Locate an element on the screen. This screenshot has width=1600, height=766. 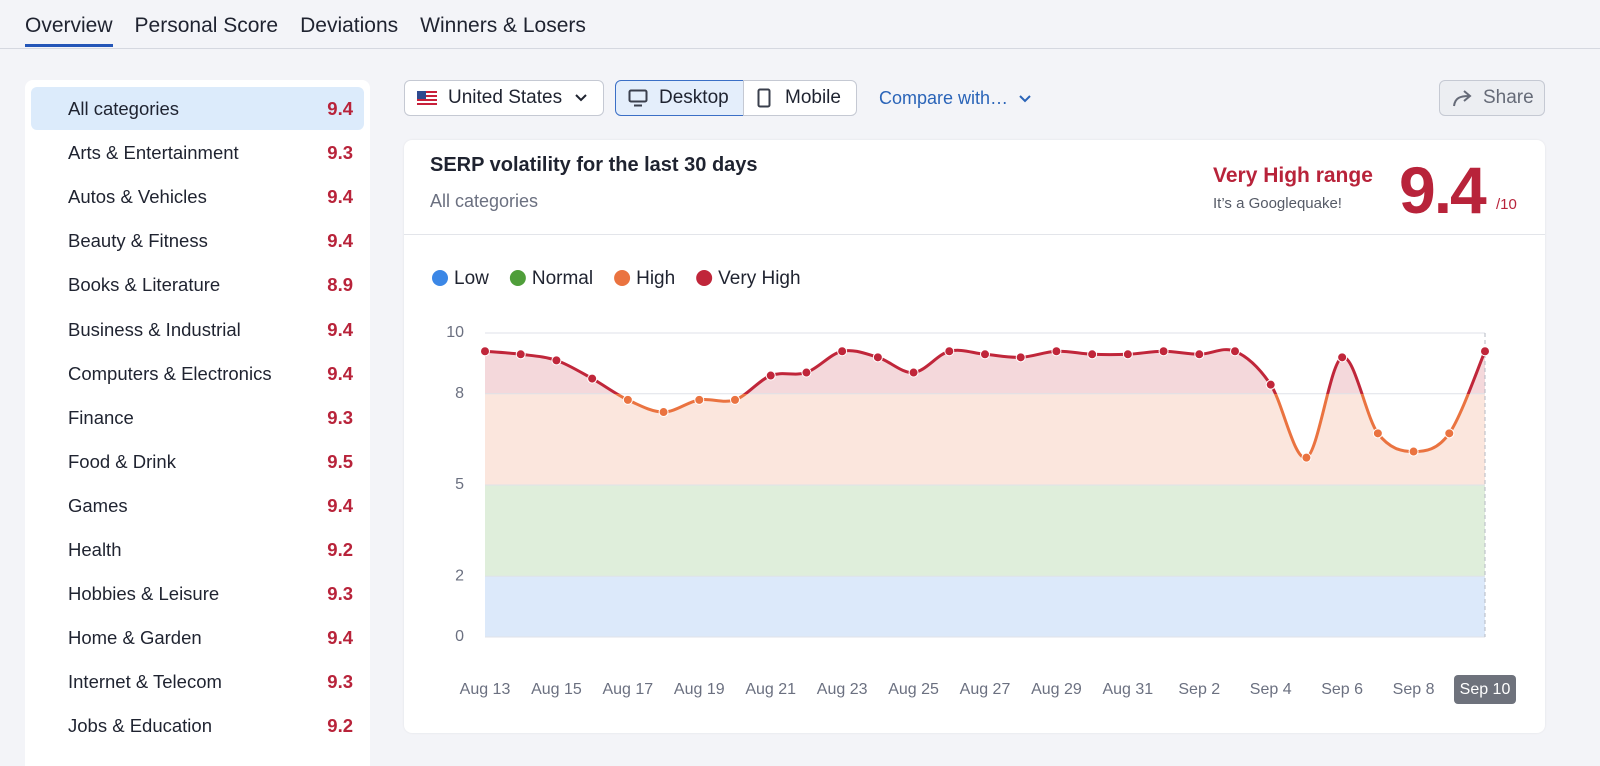
category-item: Health 9.2 is located at coordinates (197, 549).